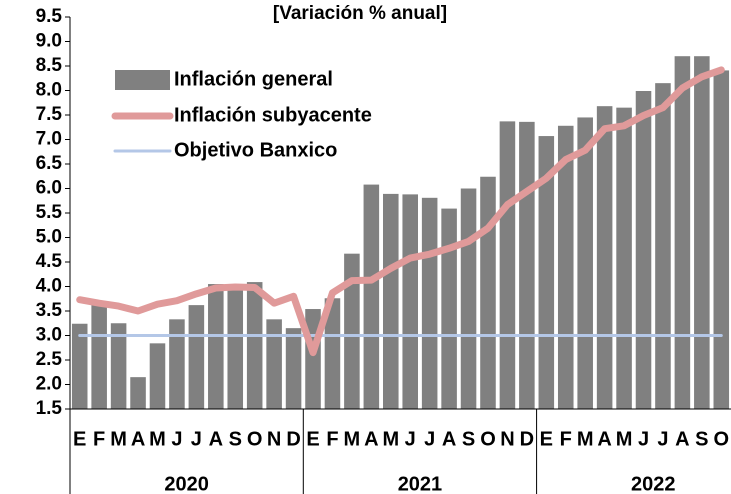 The image size is (731, 494). Describe the element at coordinates (49, 65) in the screenshot. I see `y-tick-label: 8.5` at that location.